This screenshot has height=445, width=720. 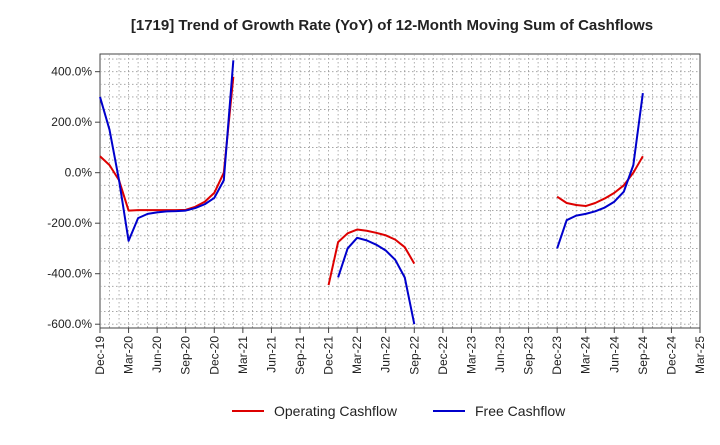 What do you see at coordinates (79, 173) in the screenshot?
I see `y-tick-label: 0.0%` at bounding box center [79, 173].